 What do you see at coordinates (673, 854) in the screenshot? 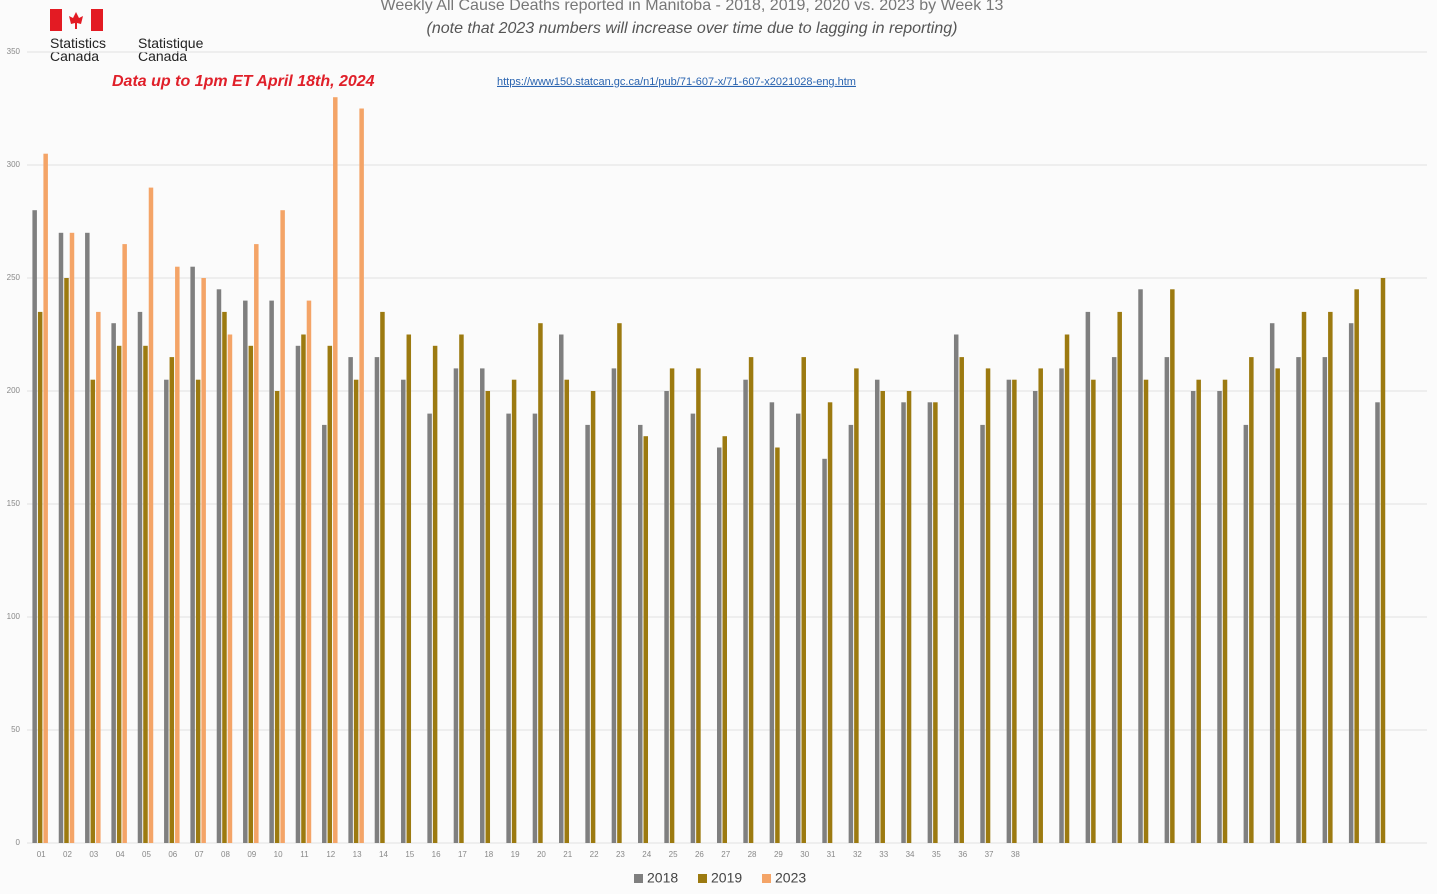
I see `x-tick-label: 25` at bounding box center [673, 854].